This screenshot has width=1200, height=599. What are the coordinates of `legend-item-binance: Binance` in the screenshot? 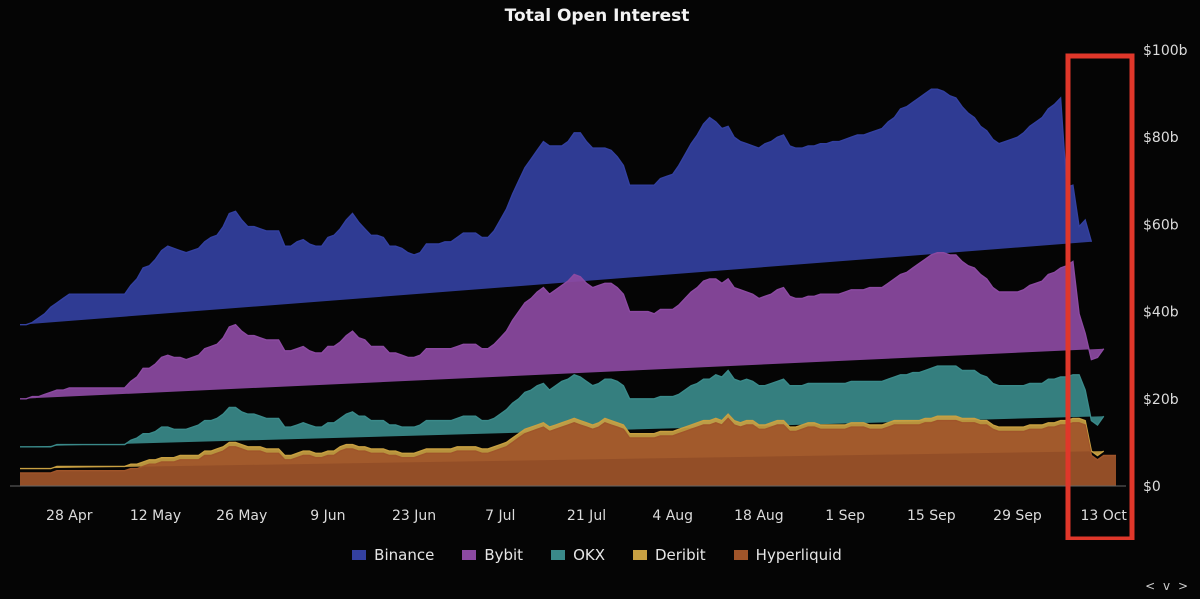 It's located at (393, 555).